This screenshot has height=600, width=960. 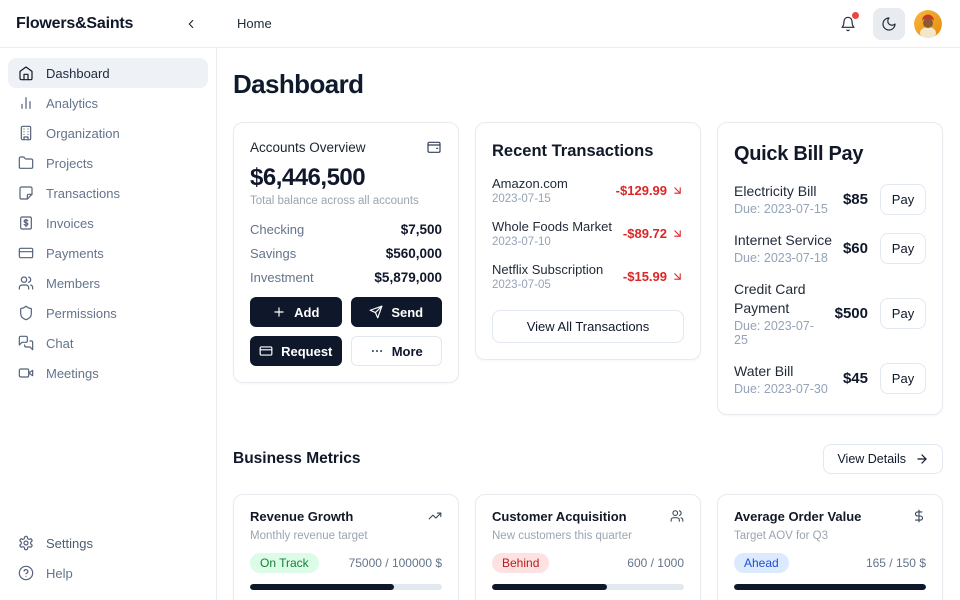 What do you see at coordinates (871, 458) in the screenshot?
I see `view-details-label: View Details` at bounding box center [871, 458].